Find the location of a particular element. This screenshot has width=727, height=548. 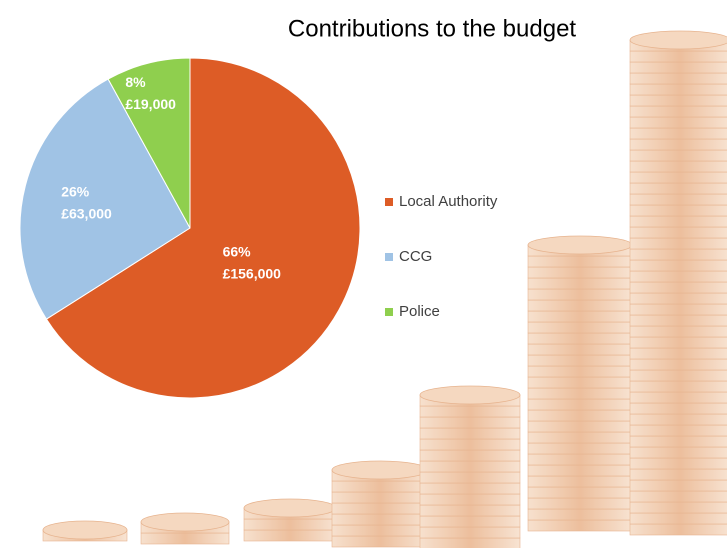

slice-percent-label: 66% is located at coordinates (237, 251).